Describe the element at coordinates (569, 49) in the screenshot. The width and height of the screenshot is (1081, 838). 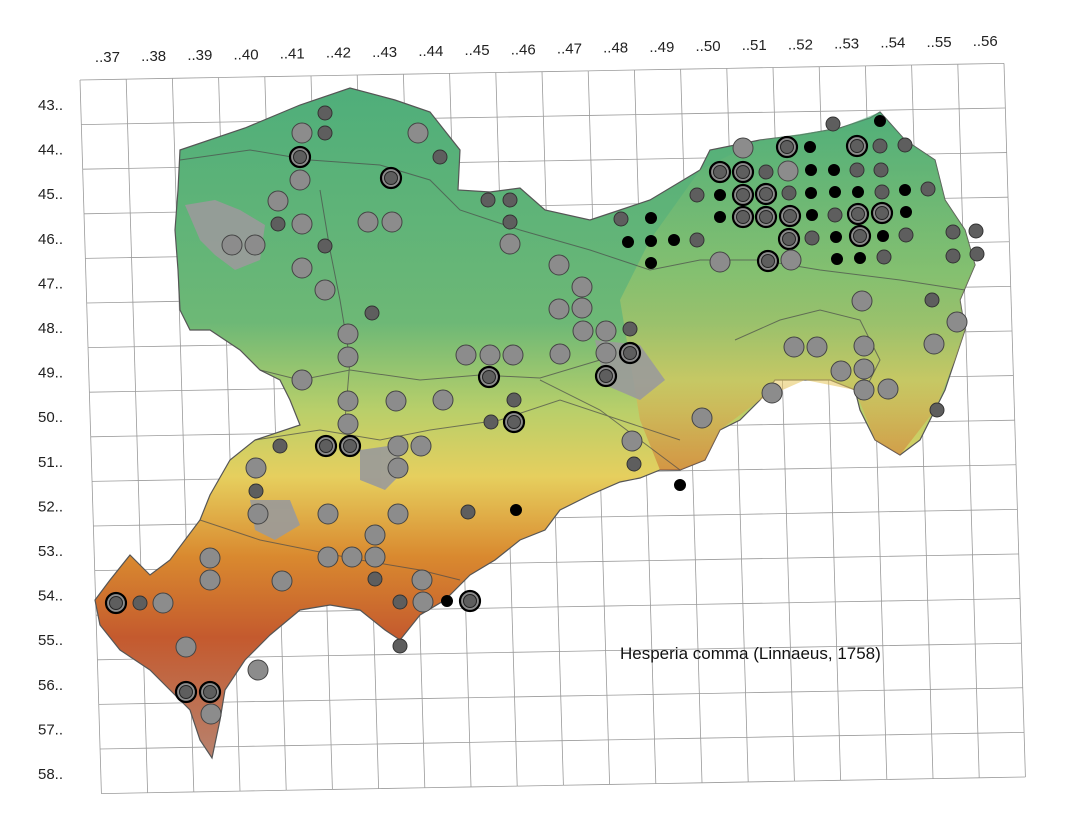
I see `column-label: ..47` at that location.